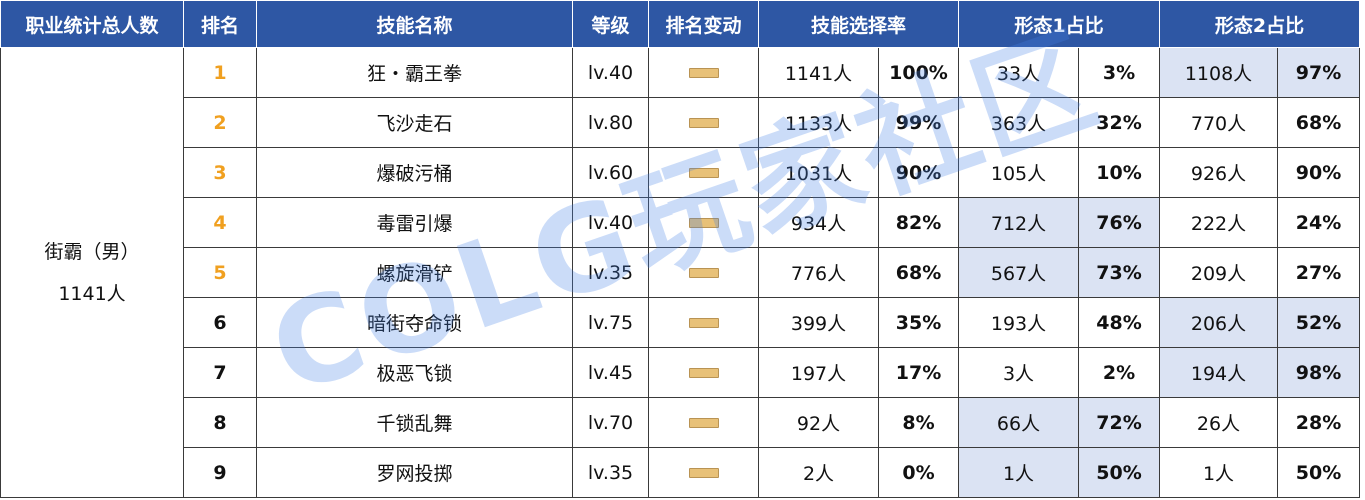 Image resolution: width=1365 pixels, height=500 pixels. Describe the element at coordinates (220, 172) in the screenshot. I see `rank-cell: 3` at that location.